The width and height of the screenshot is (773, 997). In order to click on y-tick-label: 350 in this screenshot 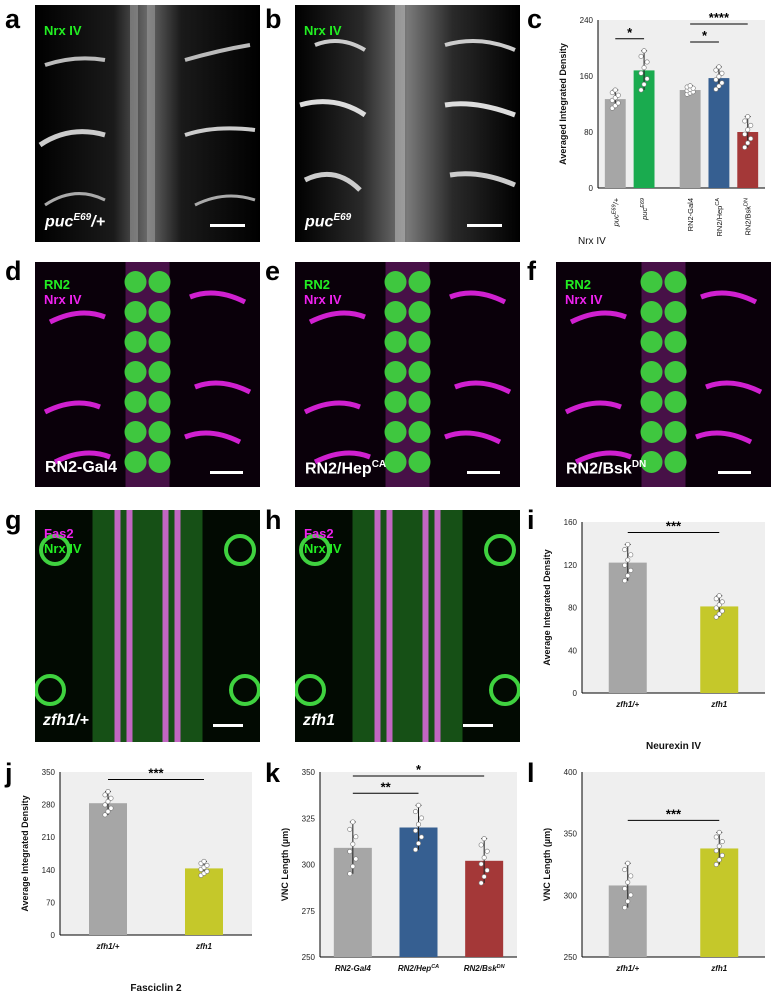, I will do `click(309, 772)`.